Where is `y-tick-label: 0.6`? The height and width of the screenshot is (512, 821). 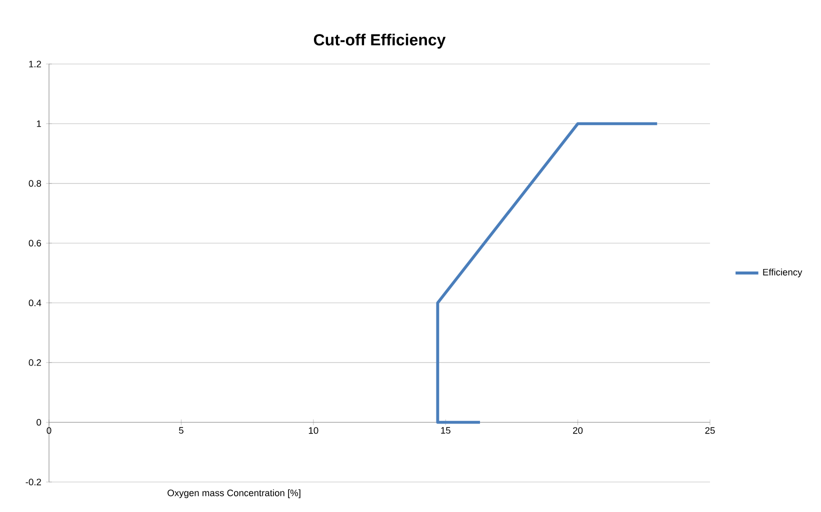 y-tick-label: 0.6 is located at coordinates (35, 243).